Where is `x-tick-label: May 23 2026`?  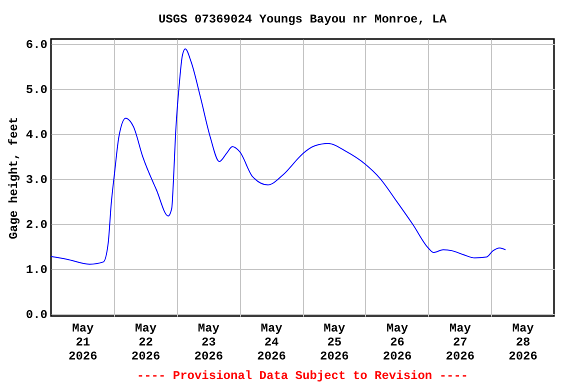 x-tick-label: May 23 2026 is located at coordinates (209, 343).